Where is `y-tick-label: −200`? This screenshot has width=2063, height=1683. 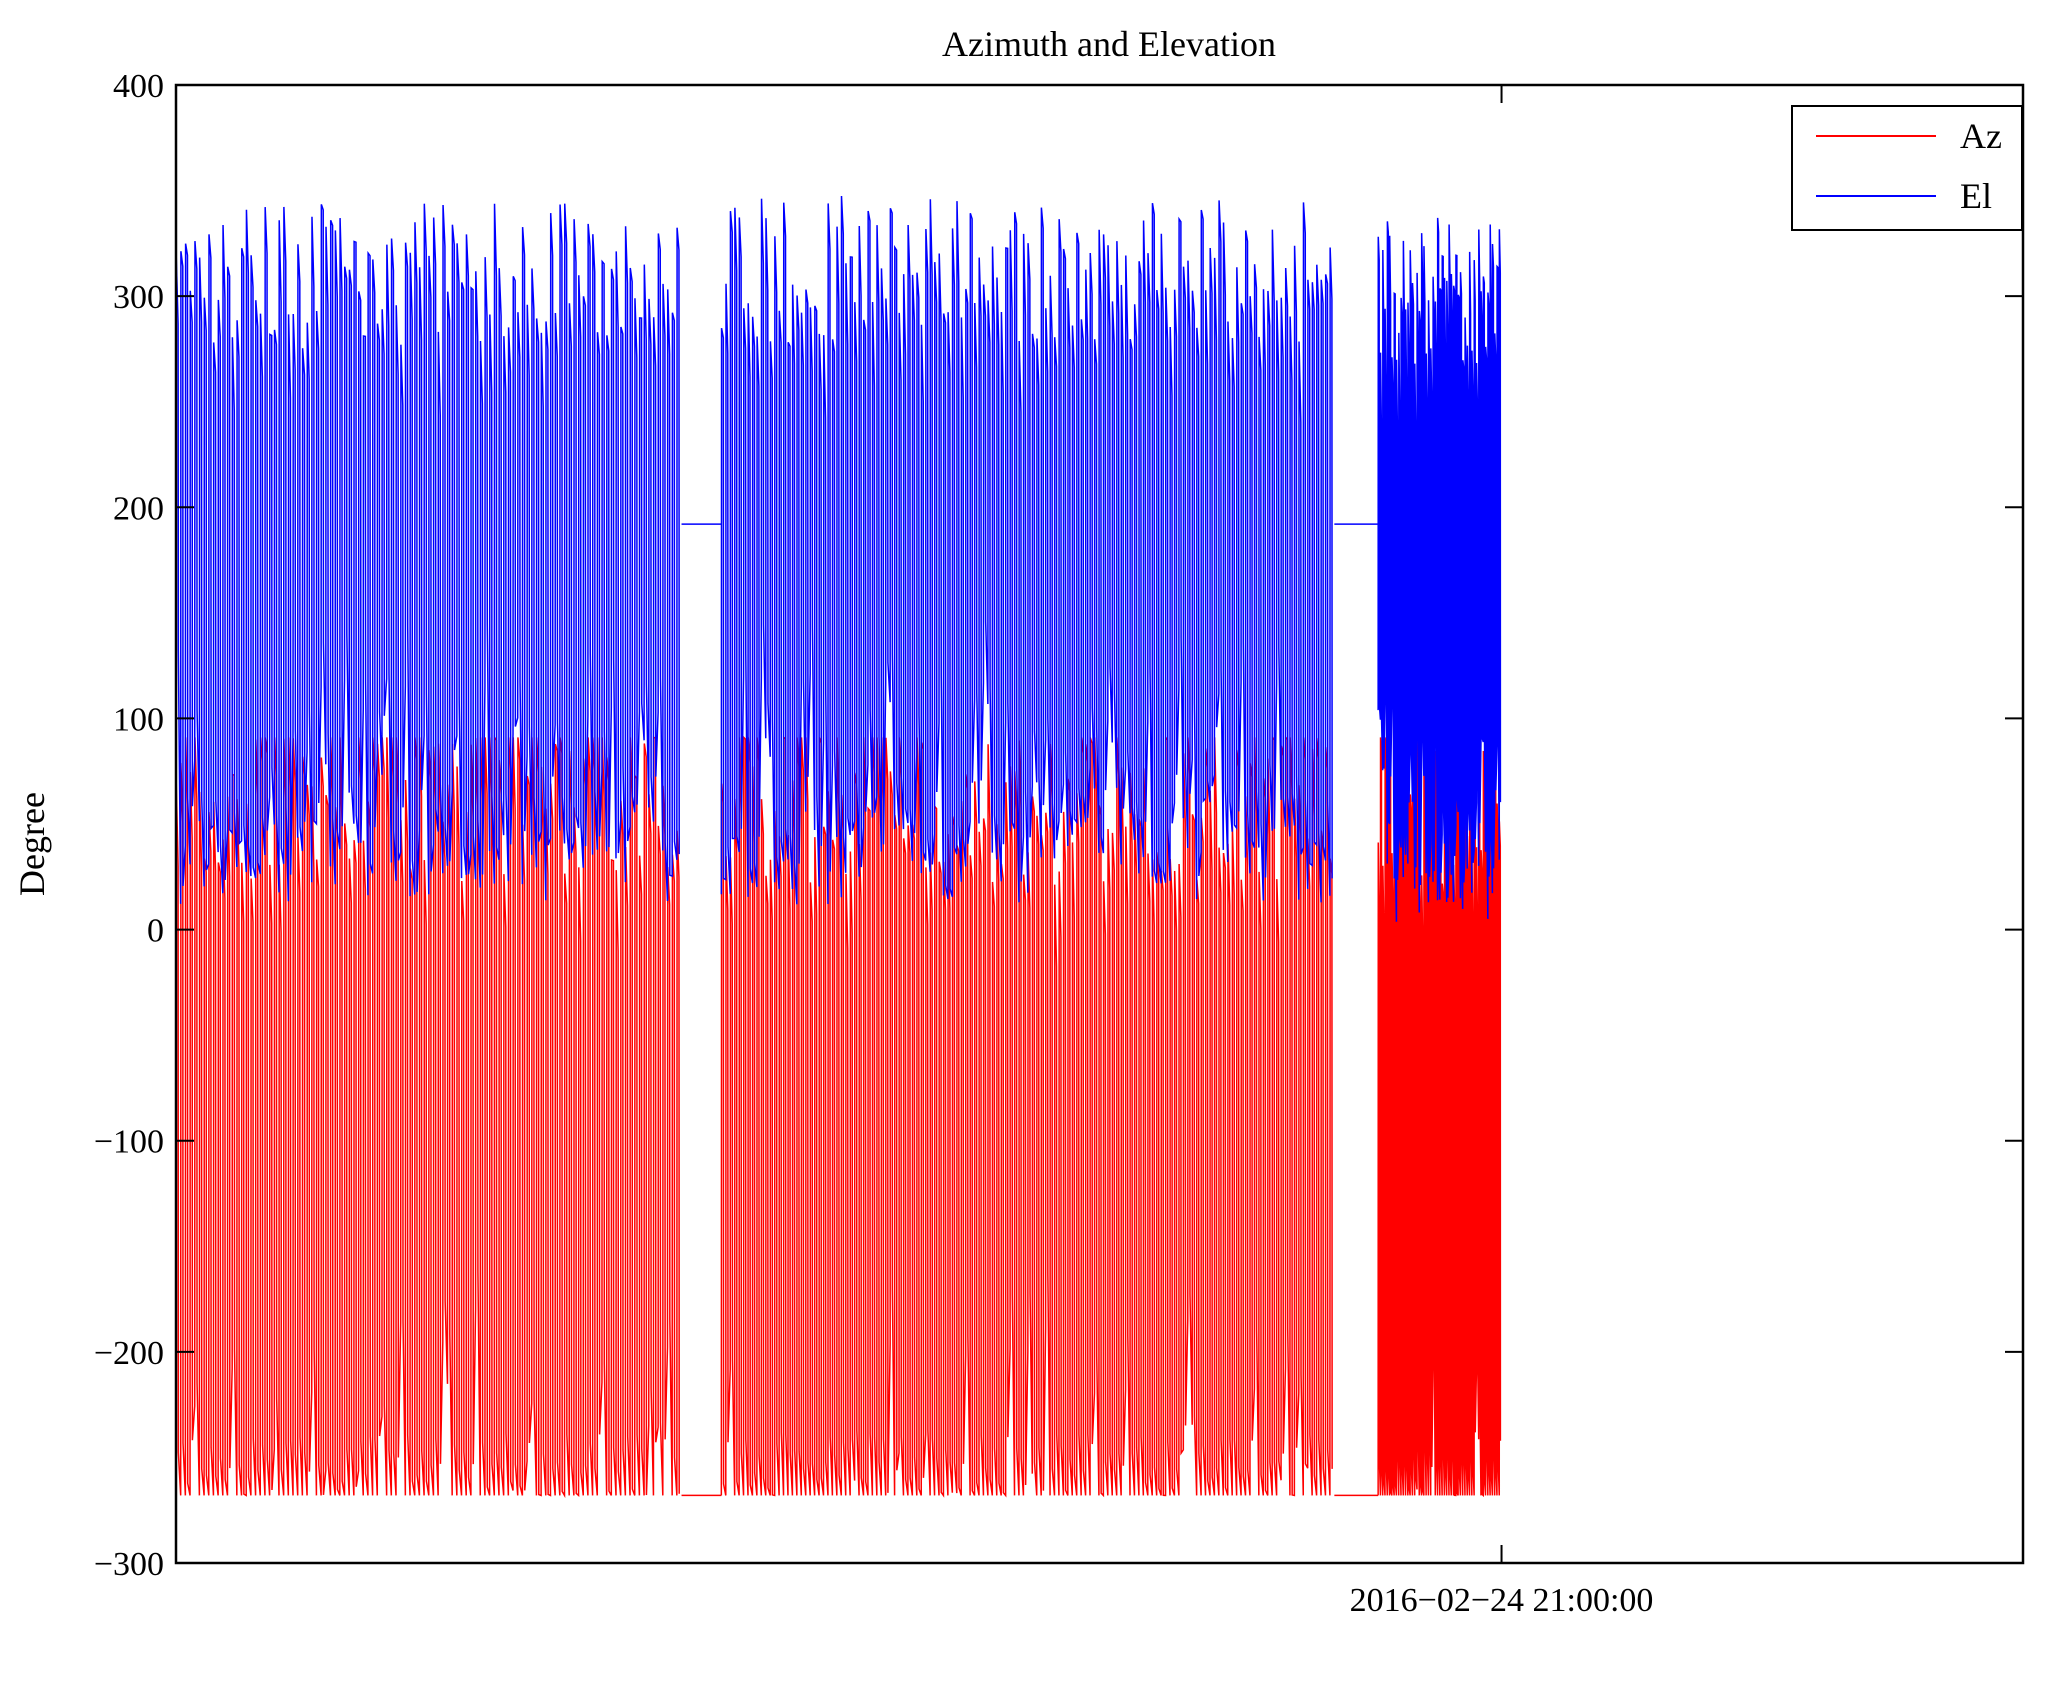 y-tick-label: −200 is located at coordinates (129, 1353).